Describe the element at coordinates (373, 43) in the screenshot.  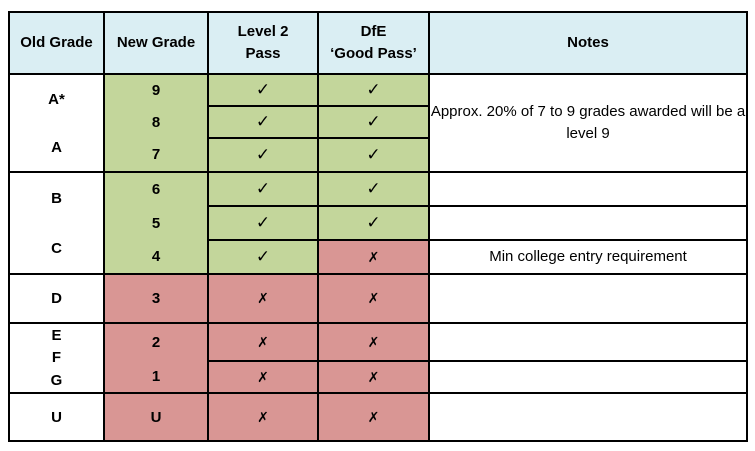
I see `header-dfe-good-pass: DfE ‘Good Pass’` at that location.